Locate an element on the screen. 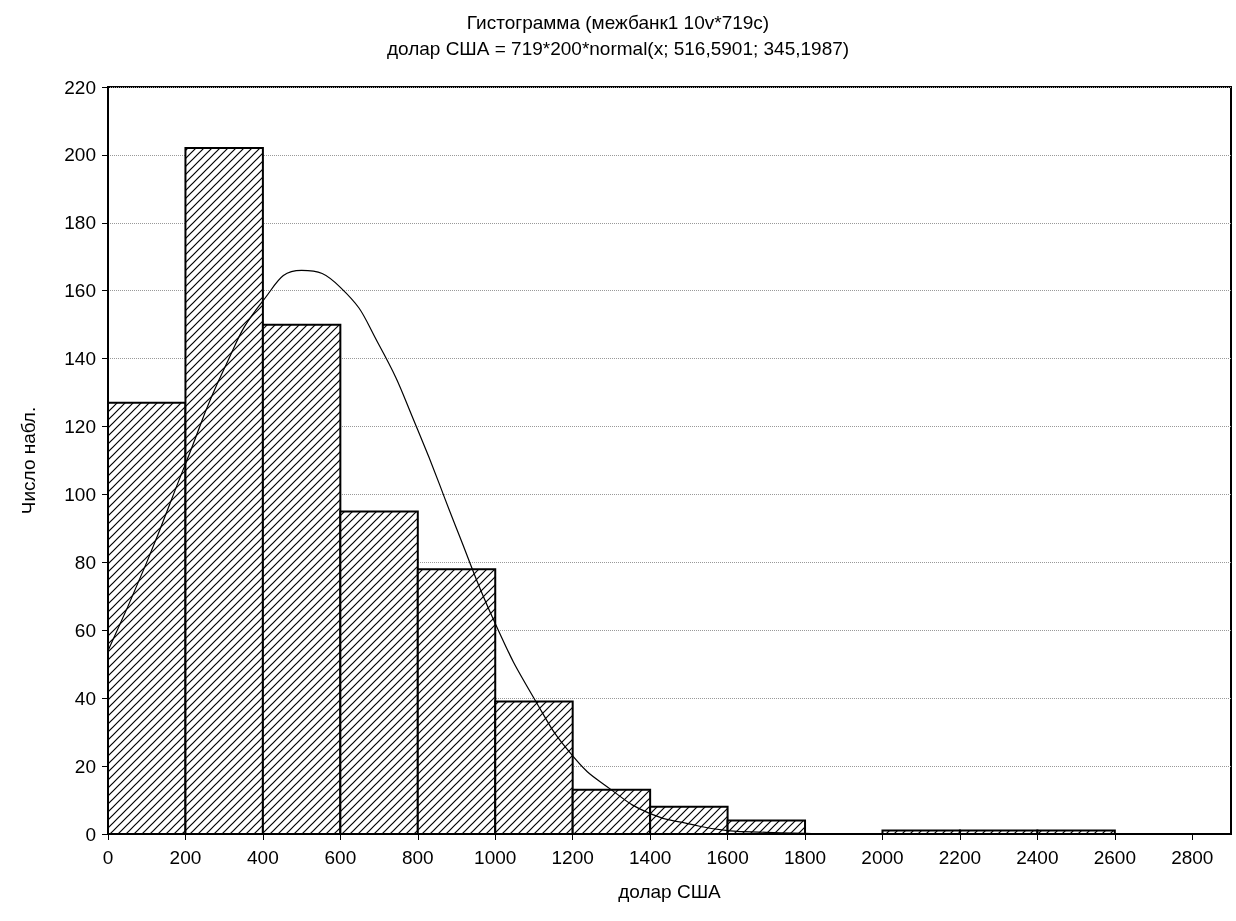 This screenshot has height=921, width=1236. x-tick-label: 600 is located at coordinates (340, 857).